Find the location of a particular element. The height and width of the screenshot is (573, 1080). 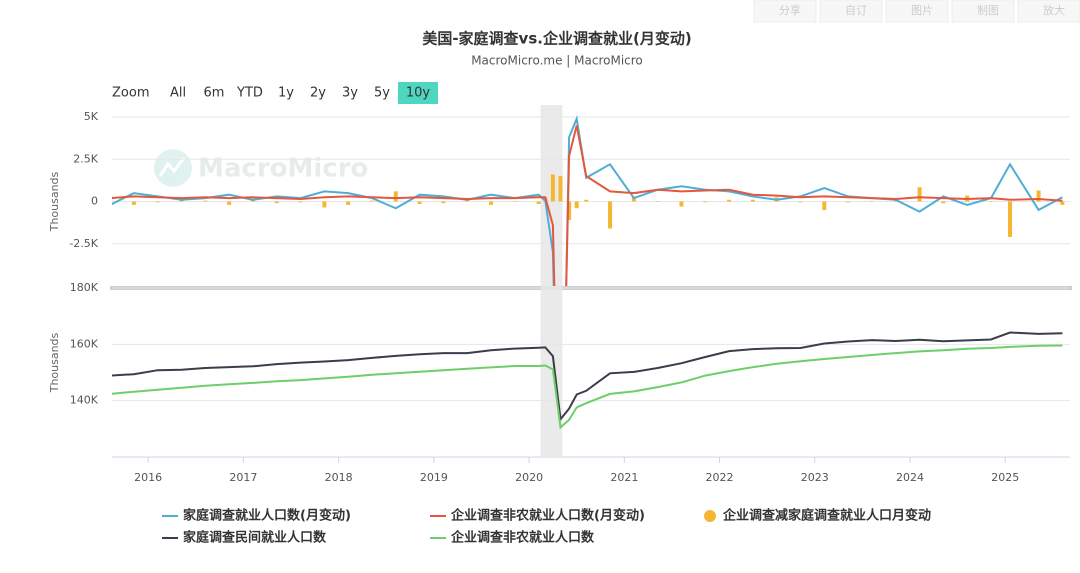

legend-item: 家庭调查民间就业人口数 is located at coordinates (244, 538).